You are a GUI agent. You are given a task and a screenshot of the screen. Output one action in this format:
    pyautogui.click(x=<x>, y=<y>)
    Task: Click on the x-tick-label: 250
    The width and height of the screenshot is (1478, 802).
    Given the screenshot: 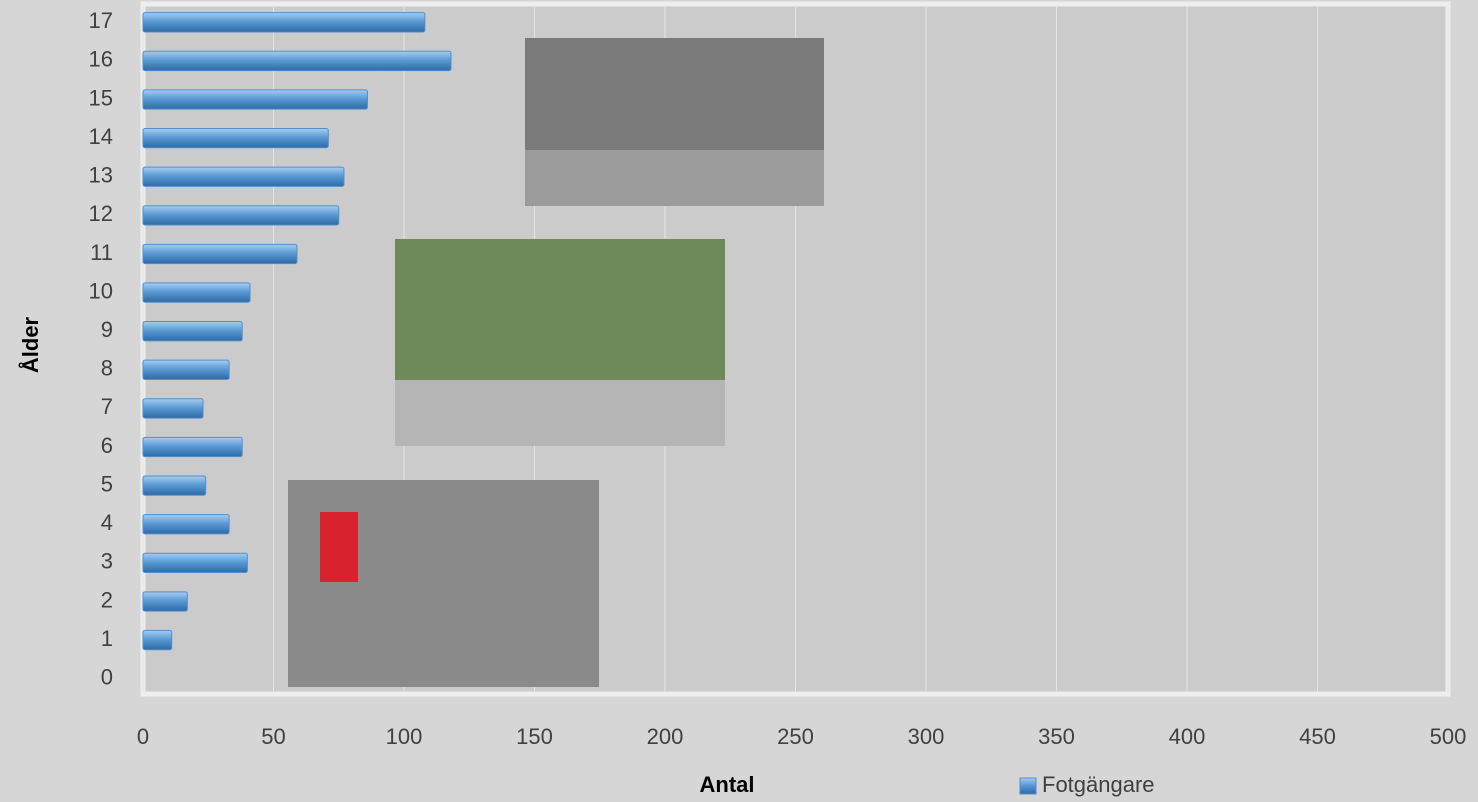 What is the action you would take?
    pyautogui.click(x=795, y=736)
    